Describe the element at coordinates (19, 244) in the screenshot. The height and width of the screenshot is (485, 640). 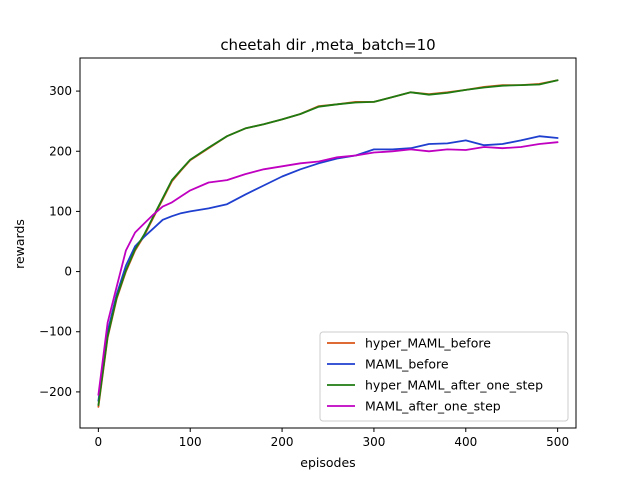
I see `y-axis-label: rewards` at that location.